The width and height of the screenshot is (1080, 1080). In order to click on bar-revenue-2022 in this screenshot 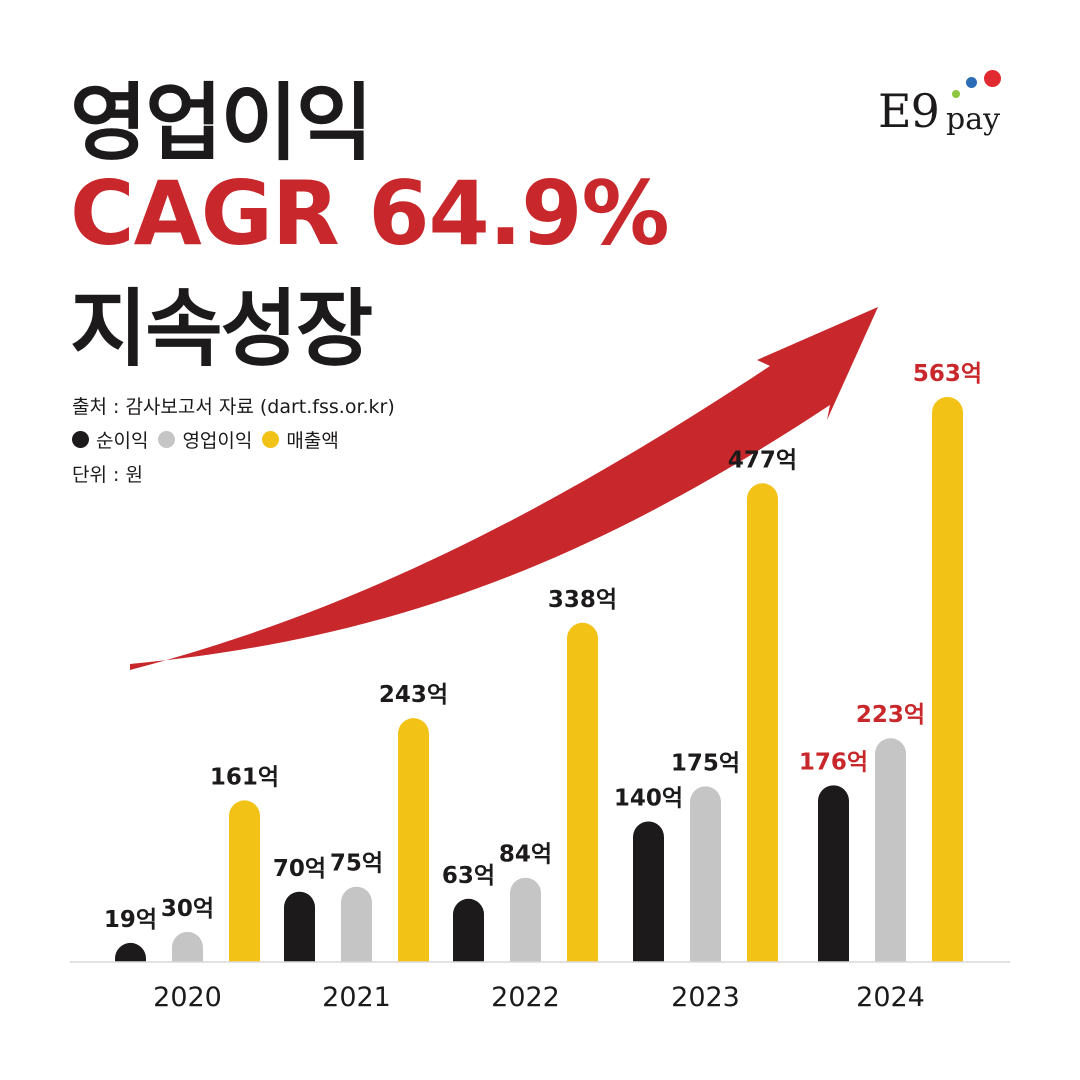, I will do `click(582, 792)`.